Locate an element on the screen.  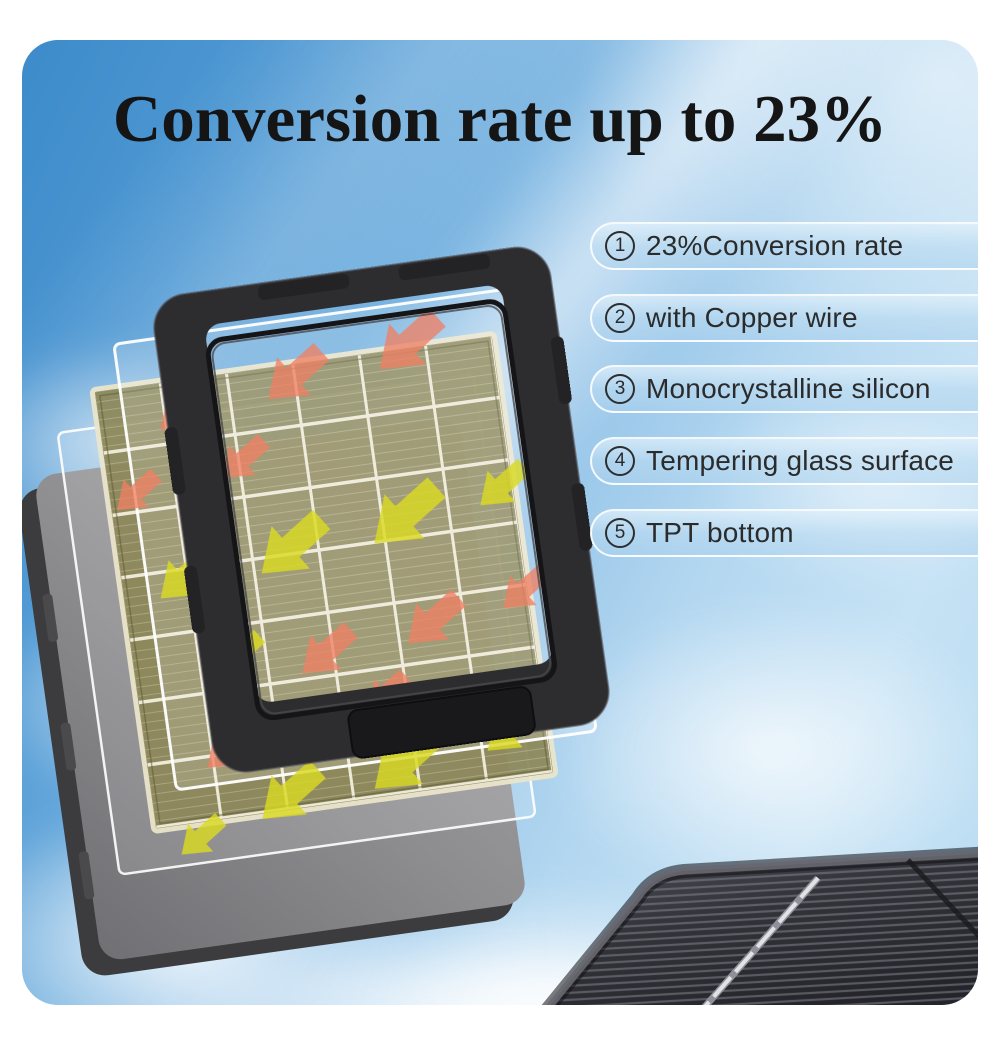
feature-pill-1: 1 23%Conversion rate is located at coordinates (784, 246).